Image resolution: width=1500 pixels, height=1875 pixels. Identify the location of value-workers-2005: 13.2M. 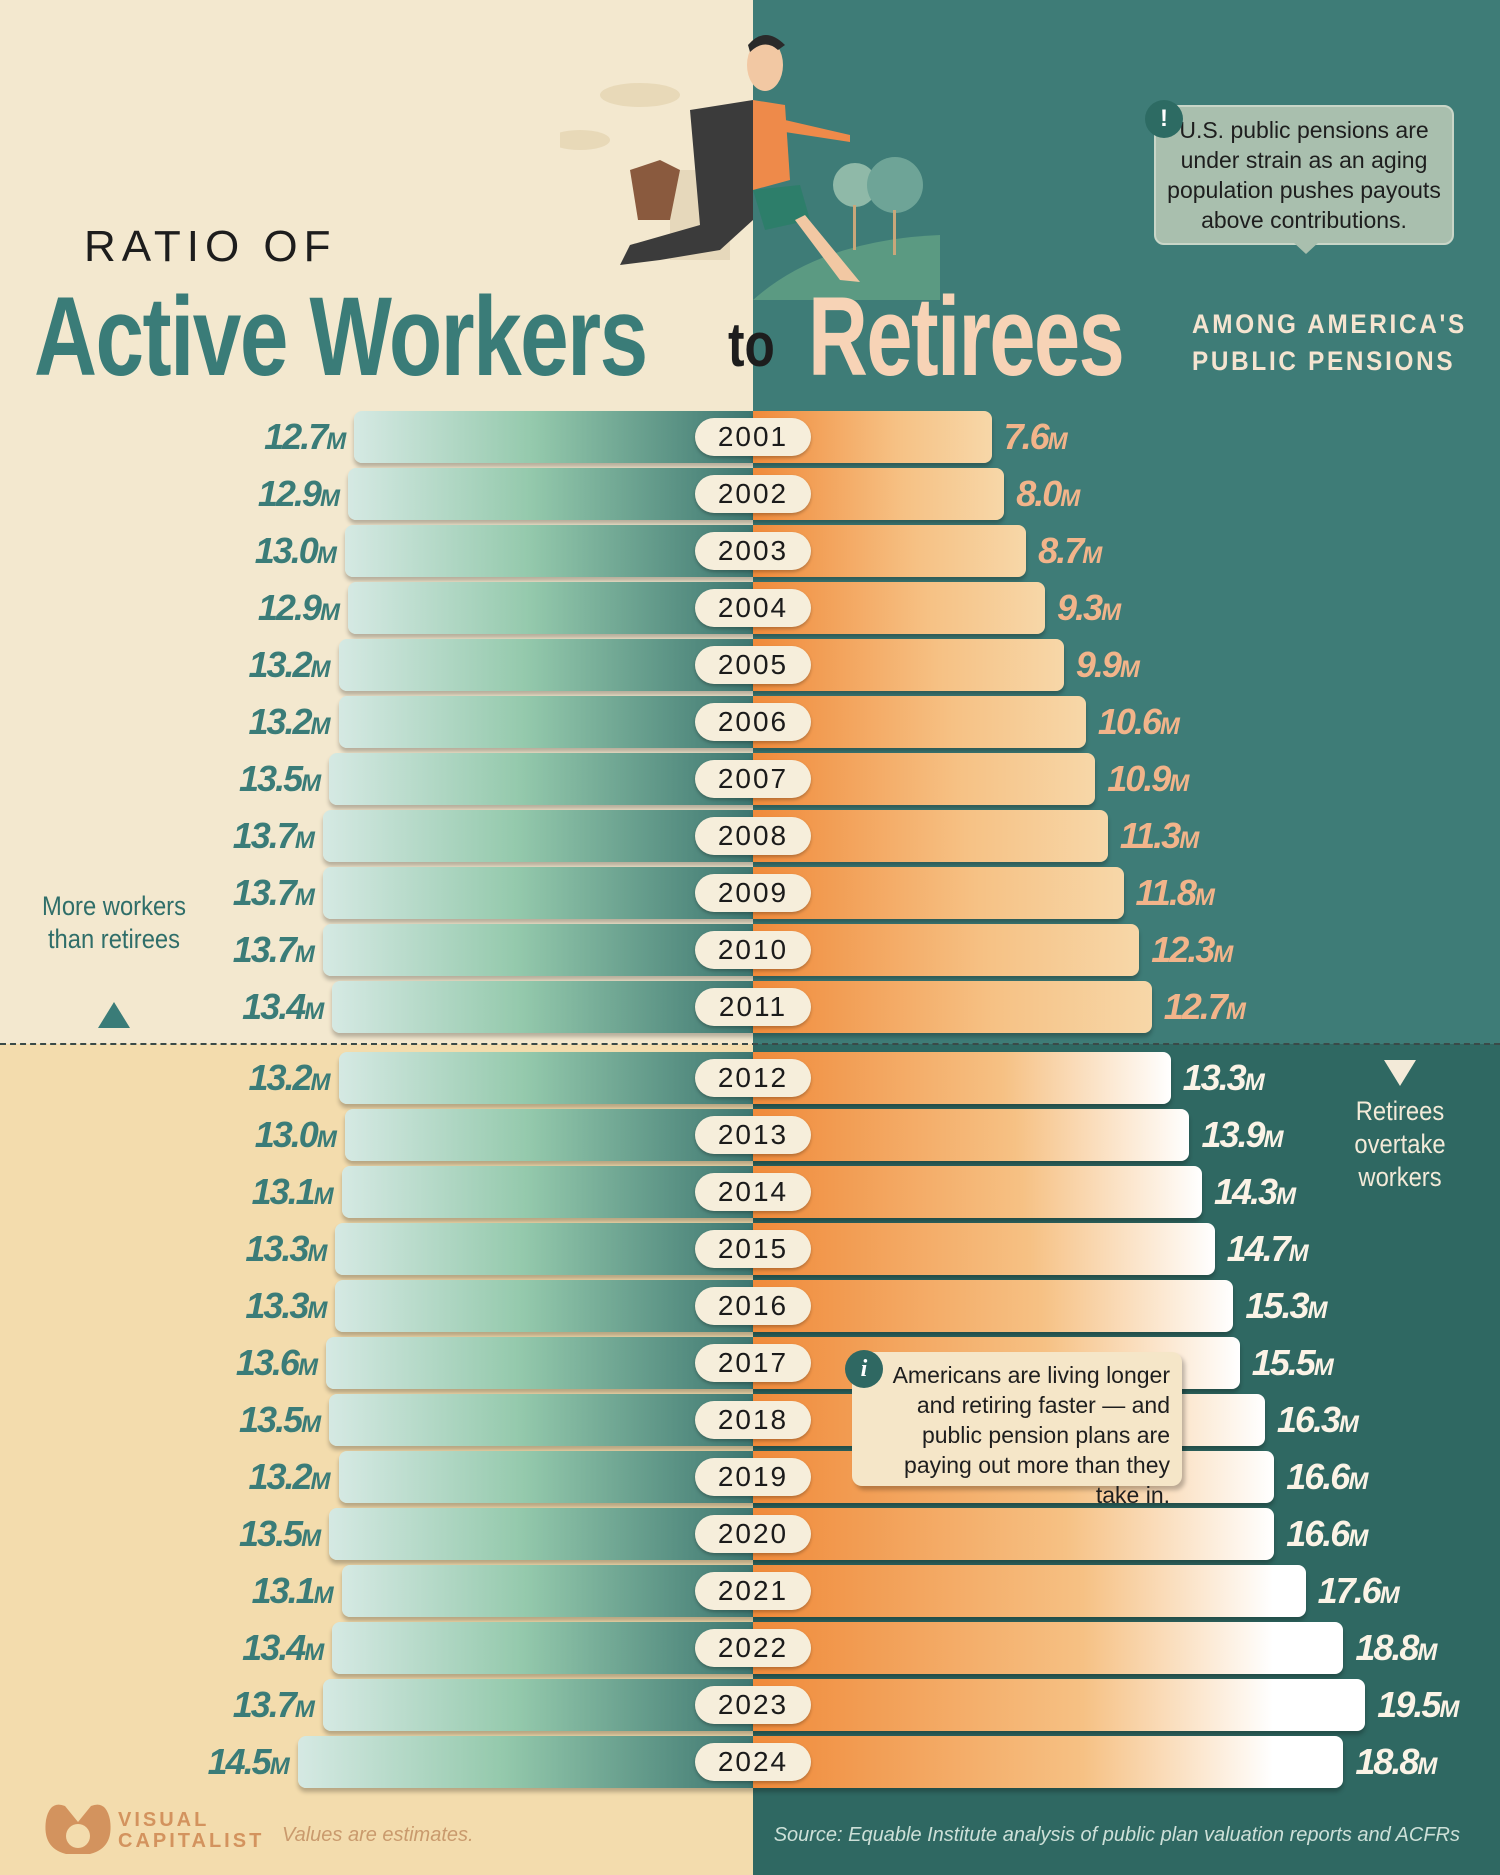
(289, 664).